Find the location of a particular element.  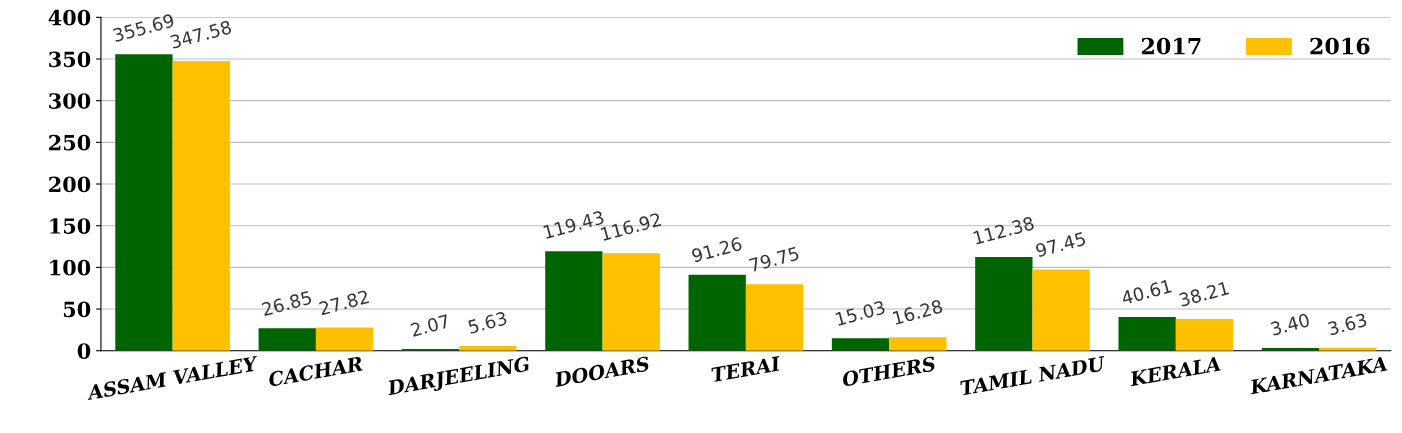

data-label: 79.75 is located at coordinates (774, 259).